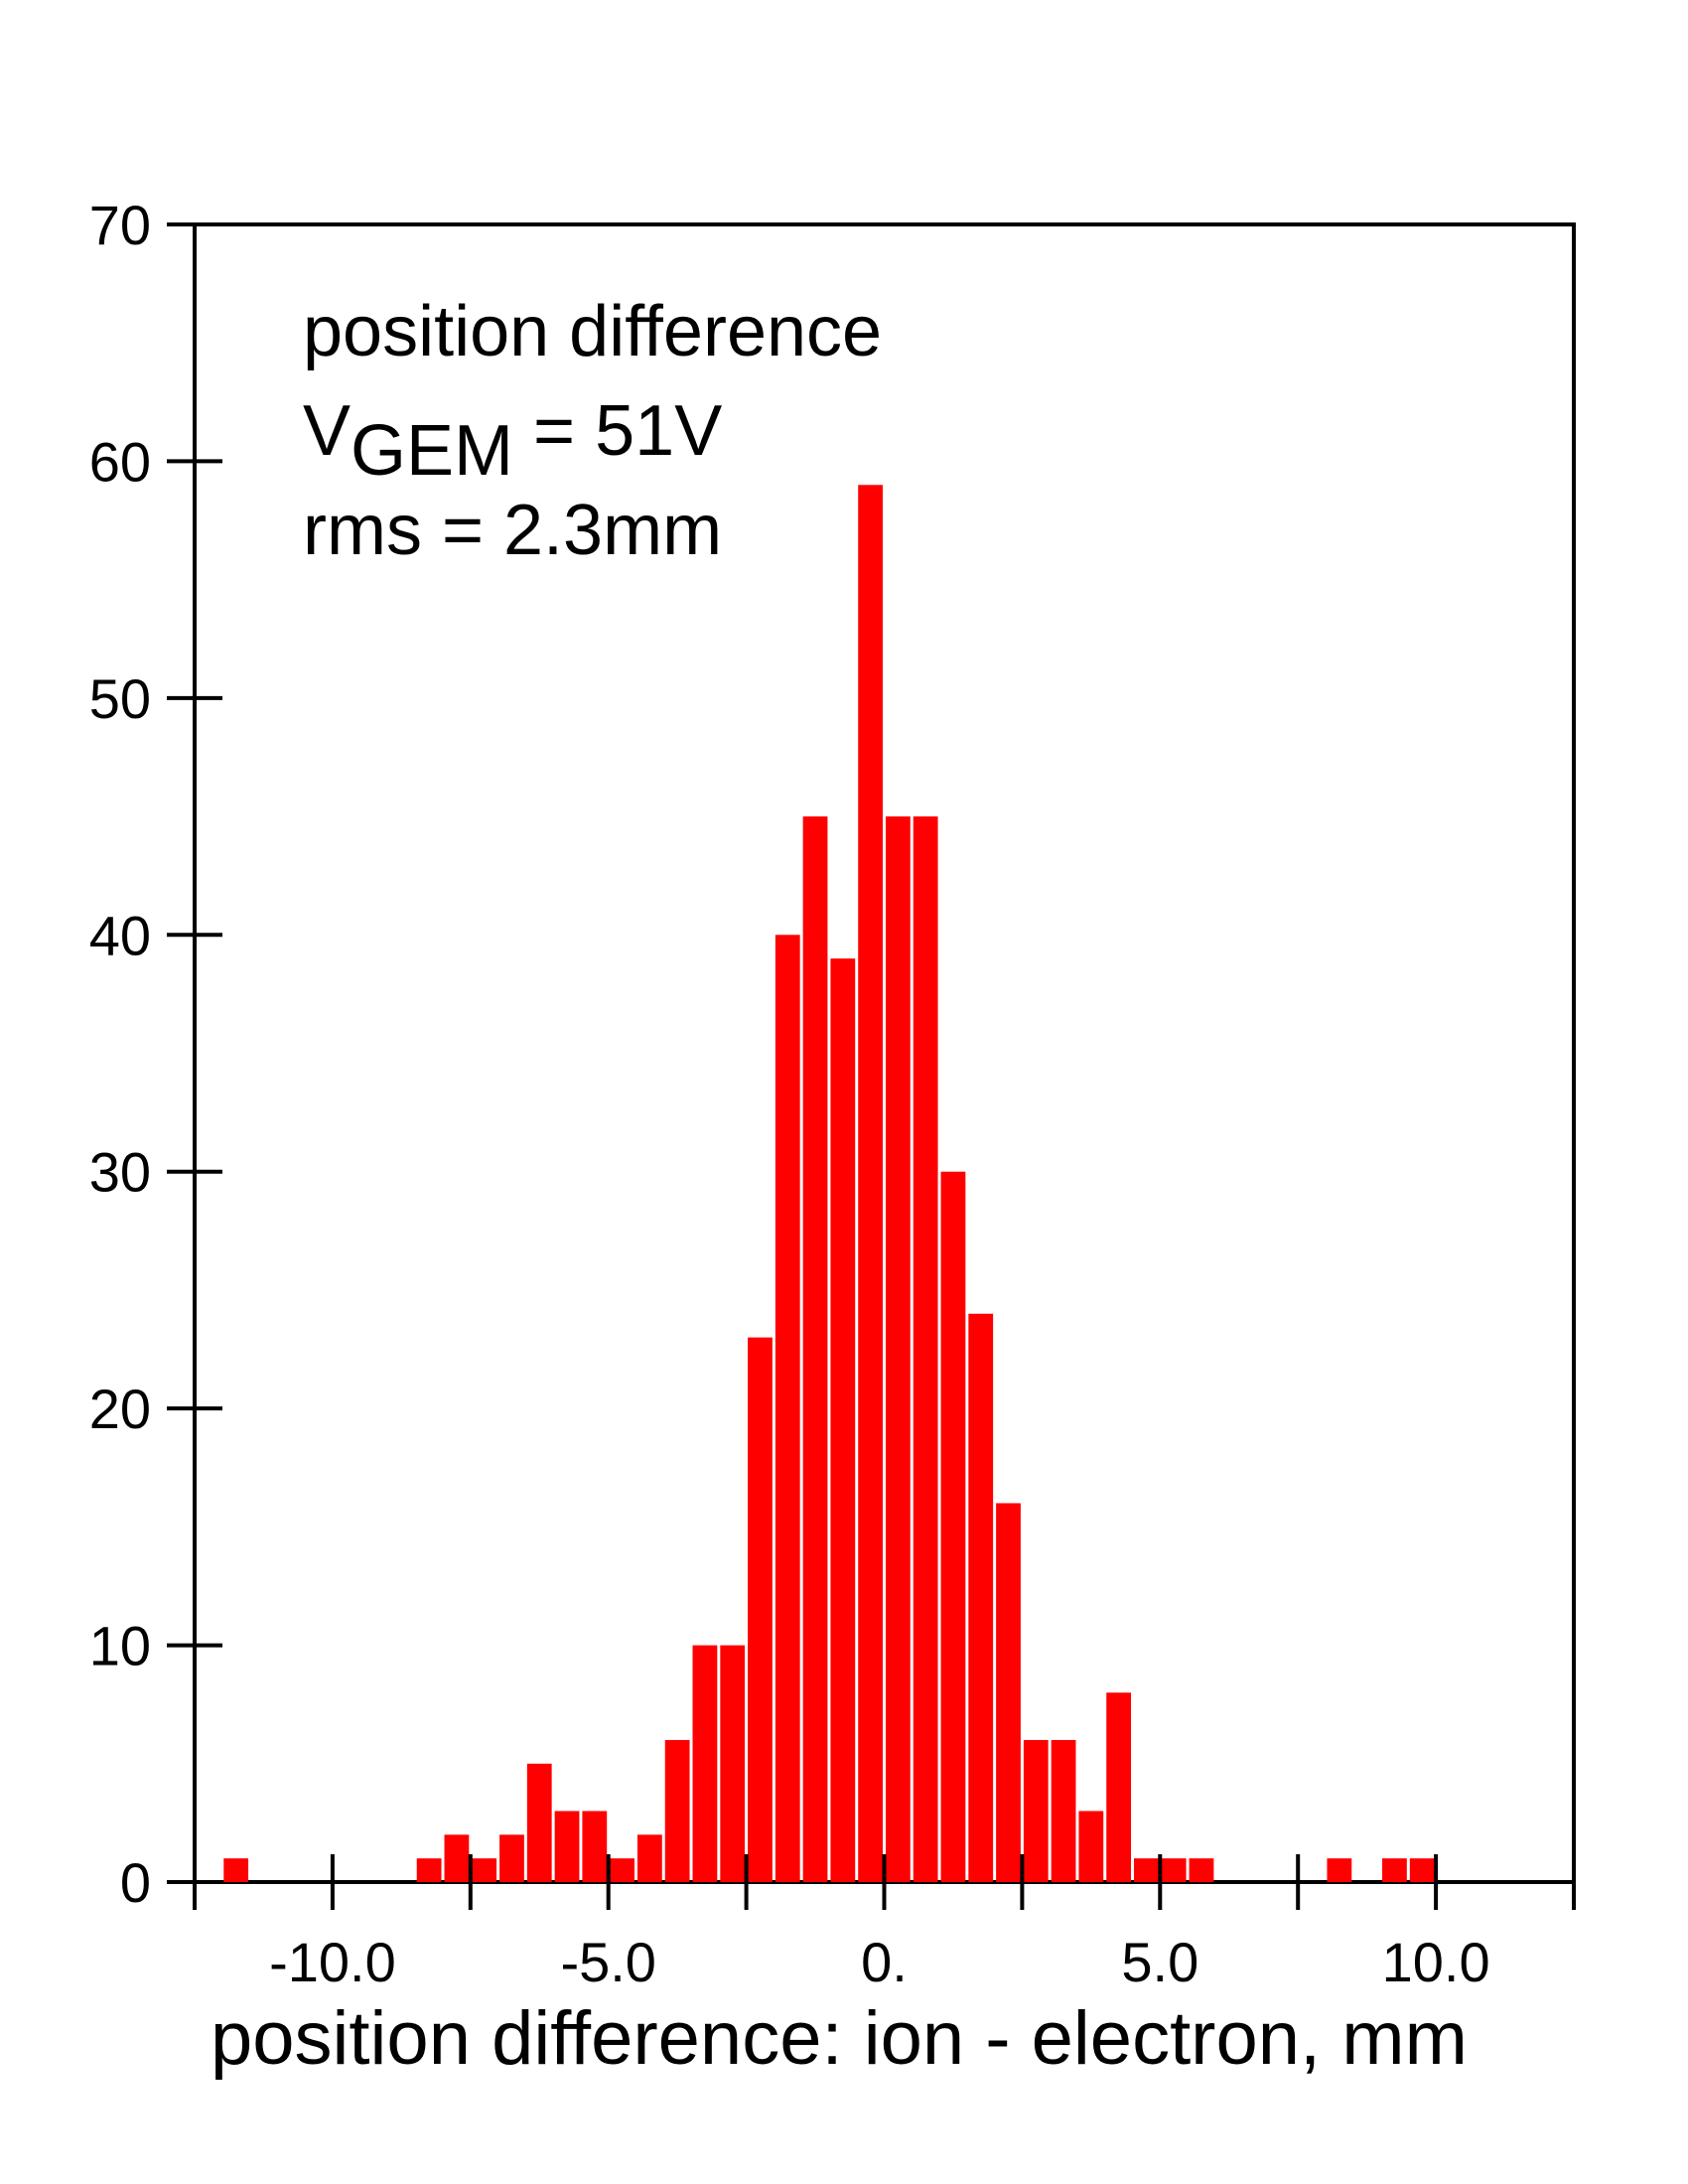  Describe the element at coordinates (120, 225) in the screenshot. I see `y-tick-label: 70` at that location.